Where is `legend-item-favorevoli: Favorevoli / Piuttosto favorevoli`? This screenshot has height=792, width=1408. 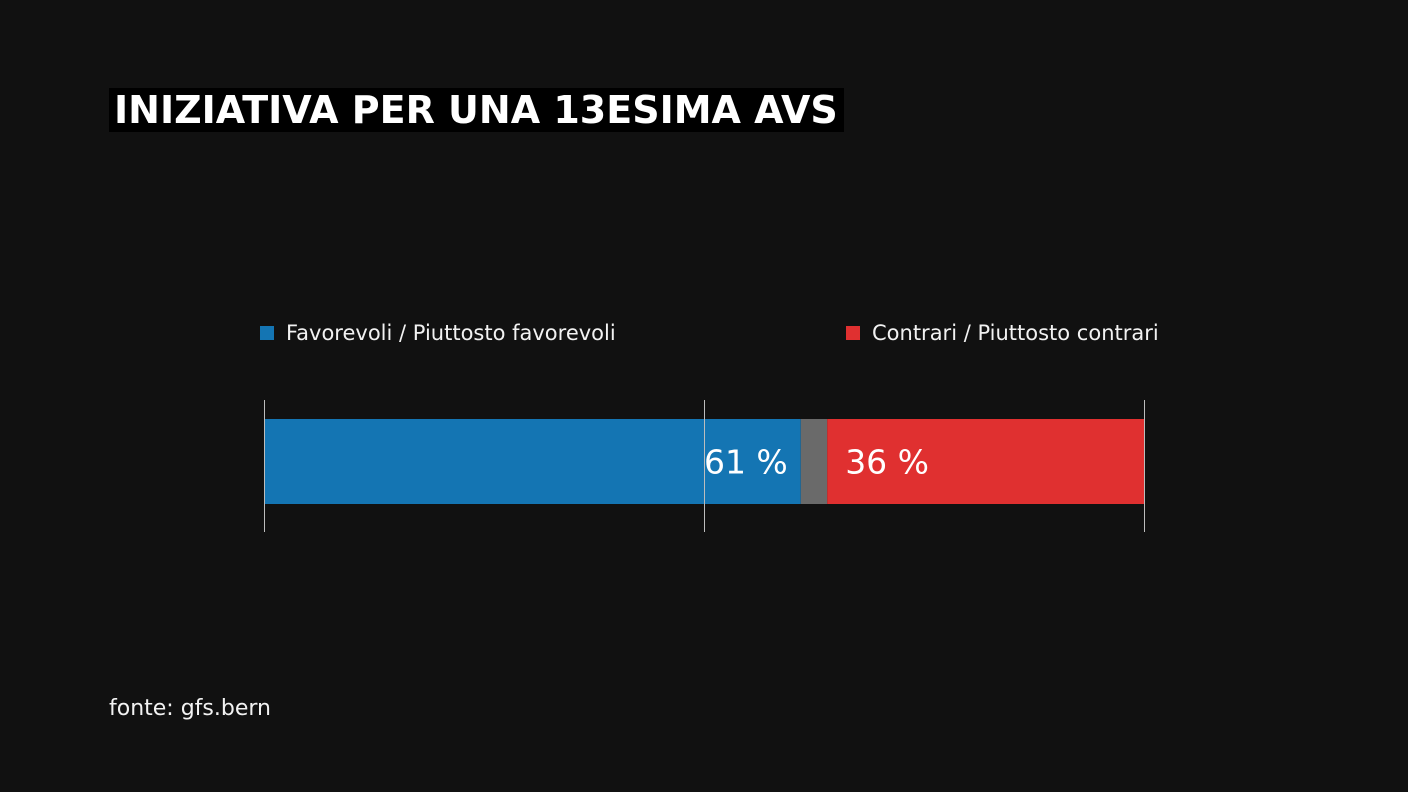 legend-item-favorevoli: Favorevoli / Piuttosto favorevoli is located at coordinates (438, 333).